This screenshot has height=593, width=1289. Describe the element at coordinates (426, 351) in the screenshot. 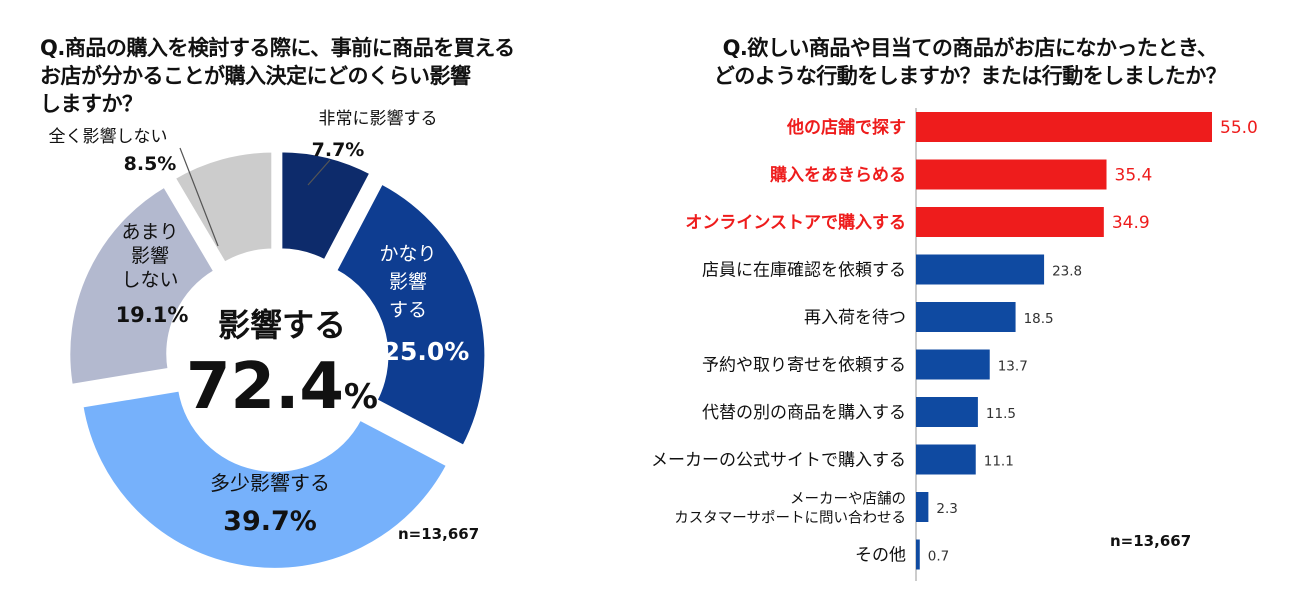

I see `slice-value: 25.0%` at that location.